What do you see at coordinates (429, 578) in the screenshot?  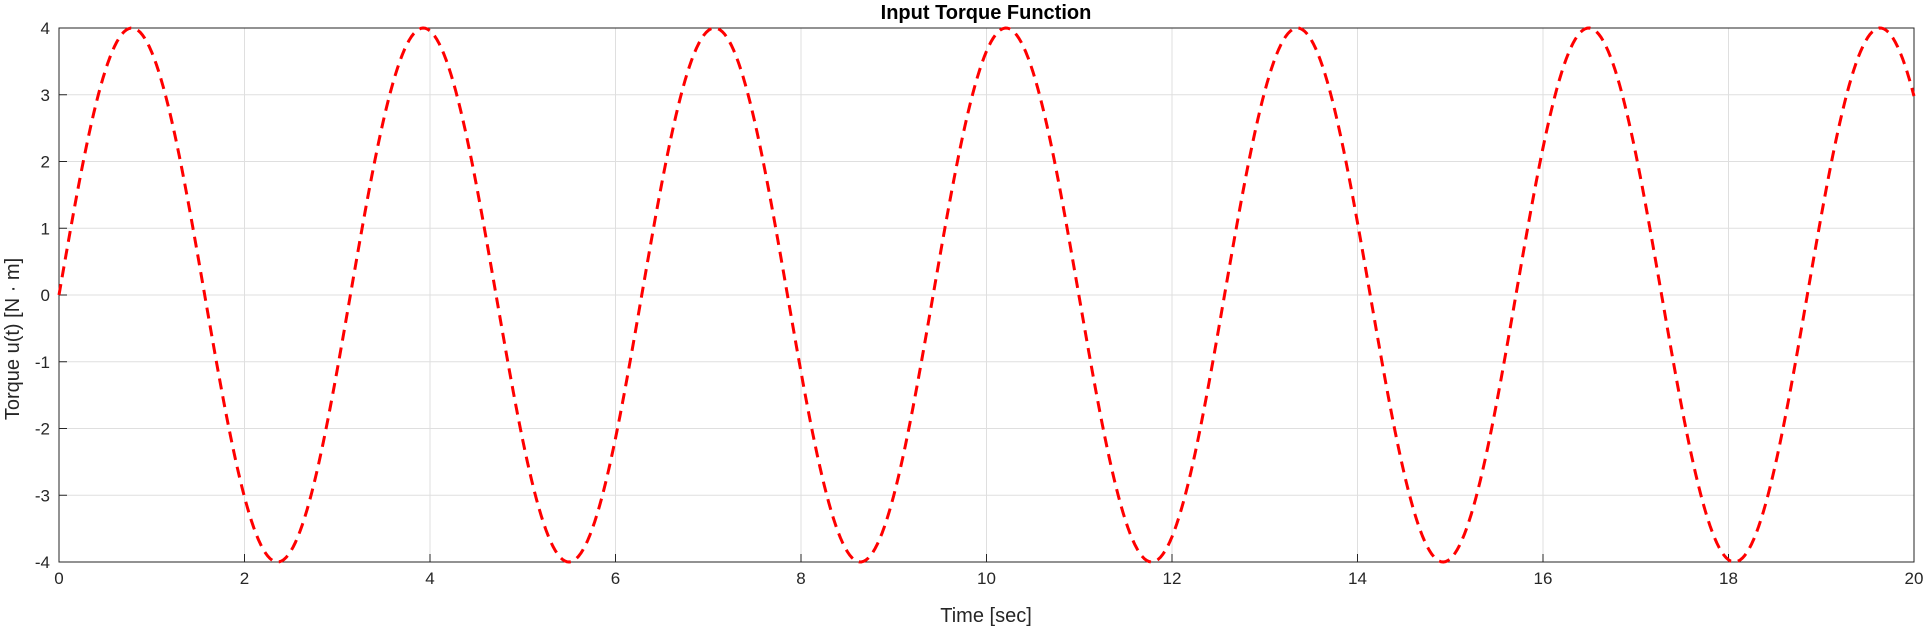 I see `x-tick-label: 4` at bounding box center [429, 578].